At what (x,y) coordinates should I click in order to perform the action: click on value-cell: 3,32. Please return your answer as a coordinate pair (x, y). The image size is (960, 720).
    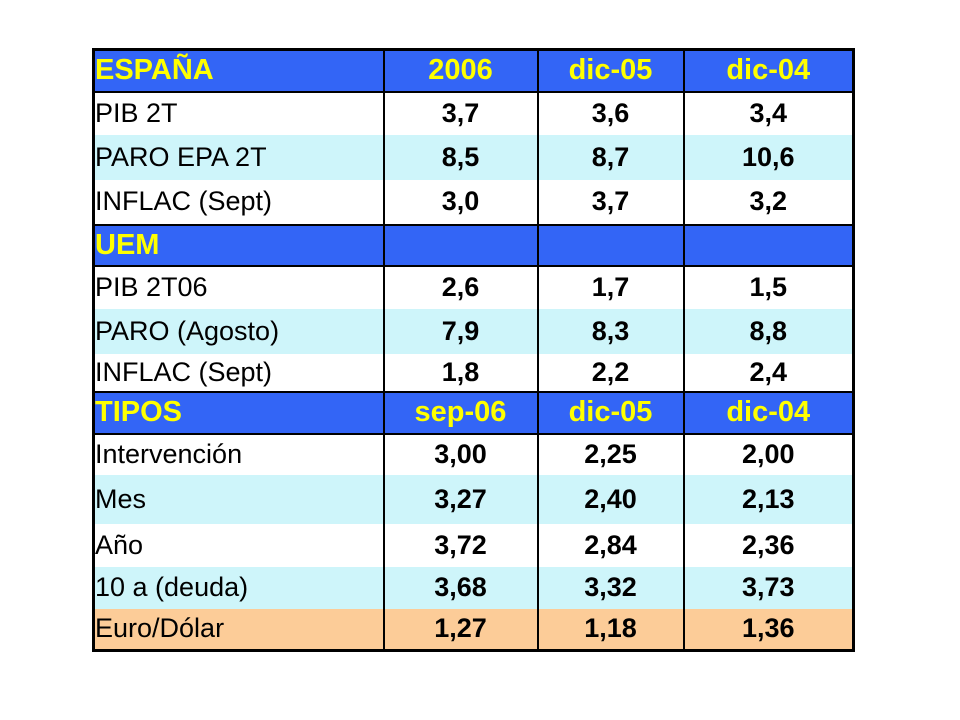
    Looking at the image, I should click on (610, 587).